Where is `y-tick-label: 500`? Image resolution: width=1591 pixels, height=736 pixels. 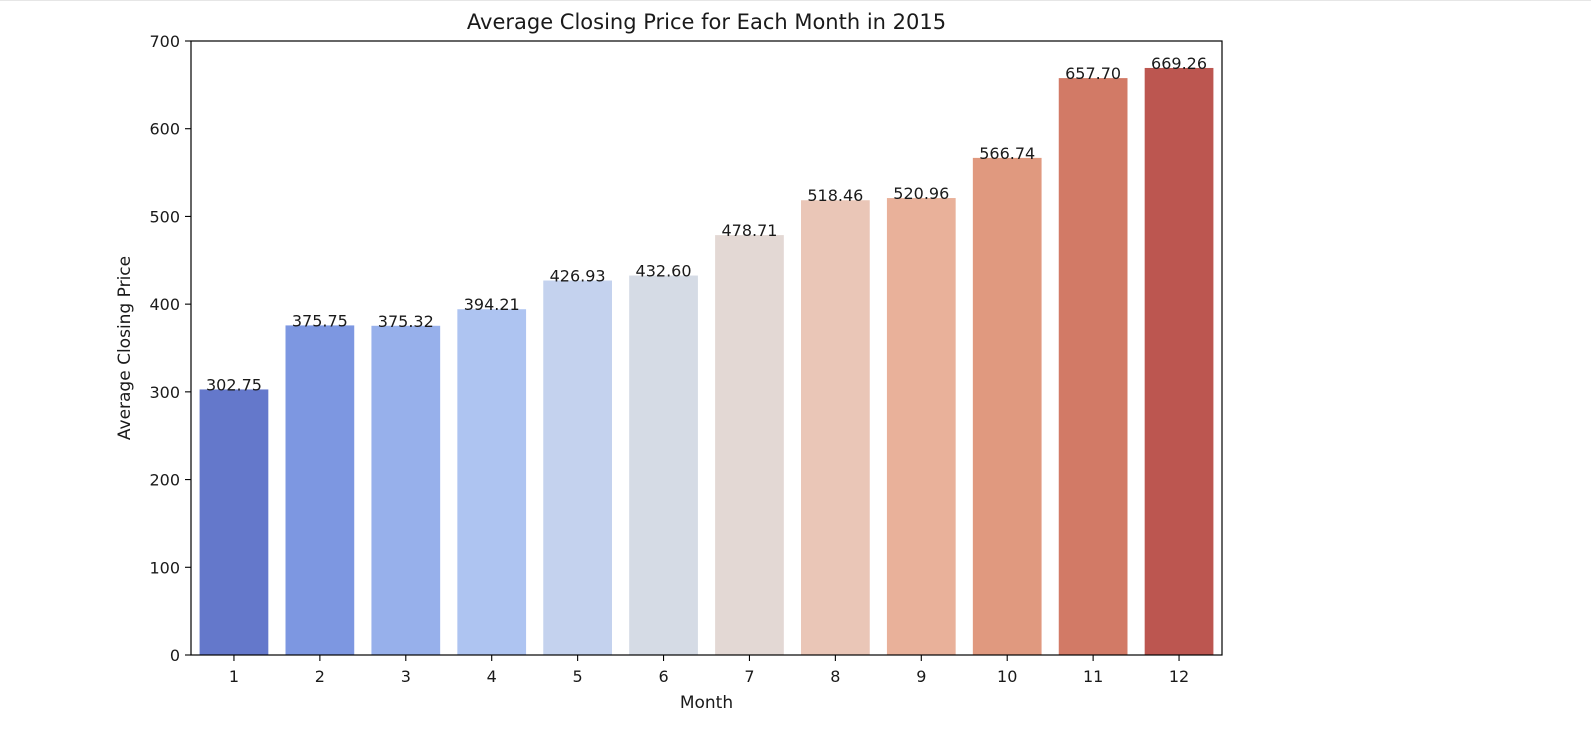 y-tick-label: 500 is located at coordinates (164, 216).